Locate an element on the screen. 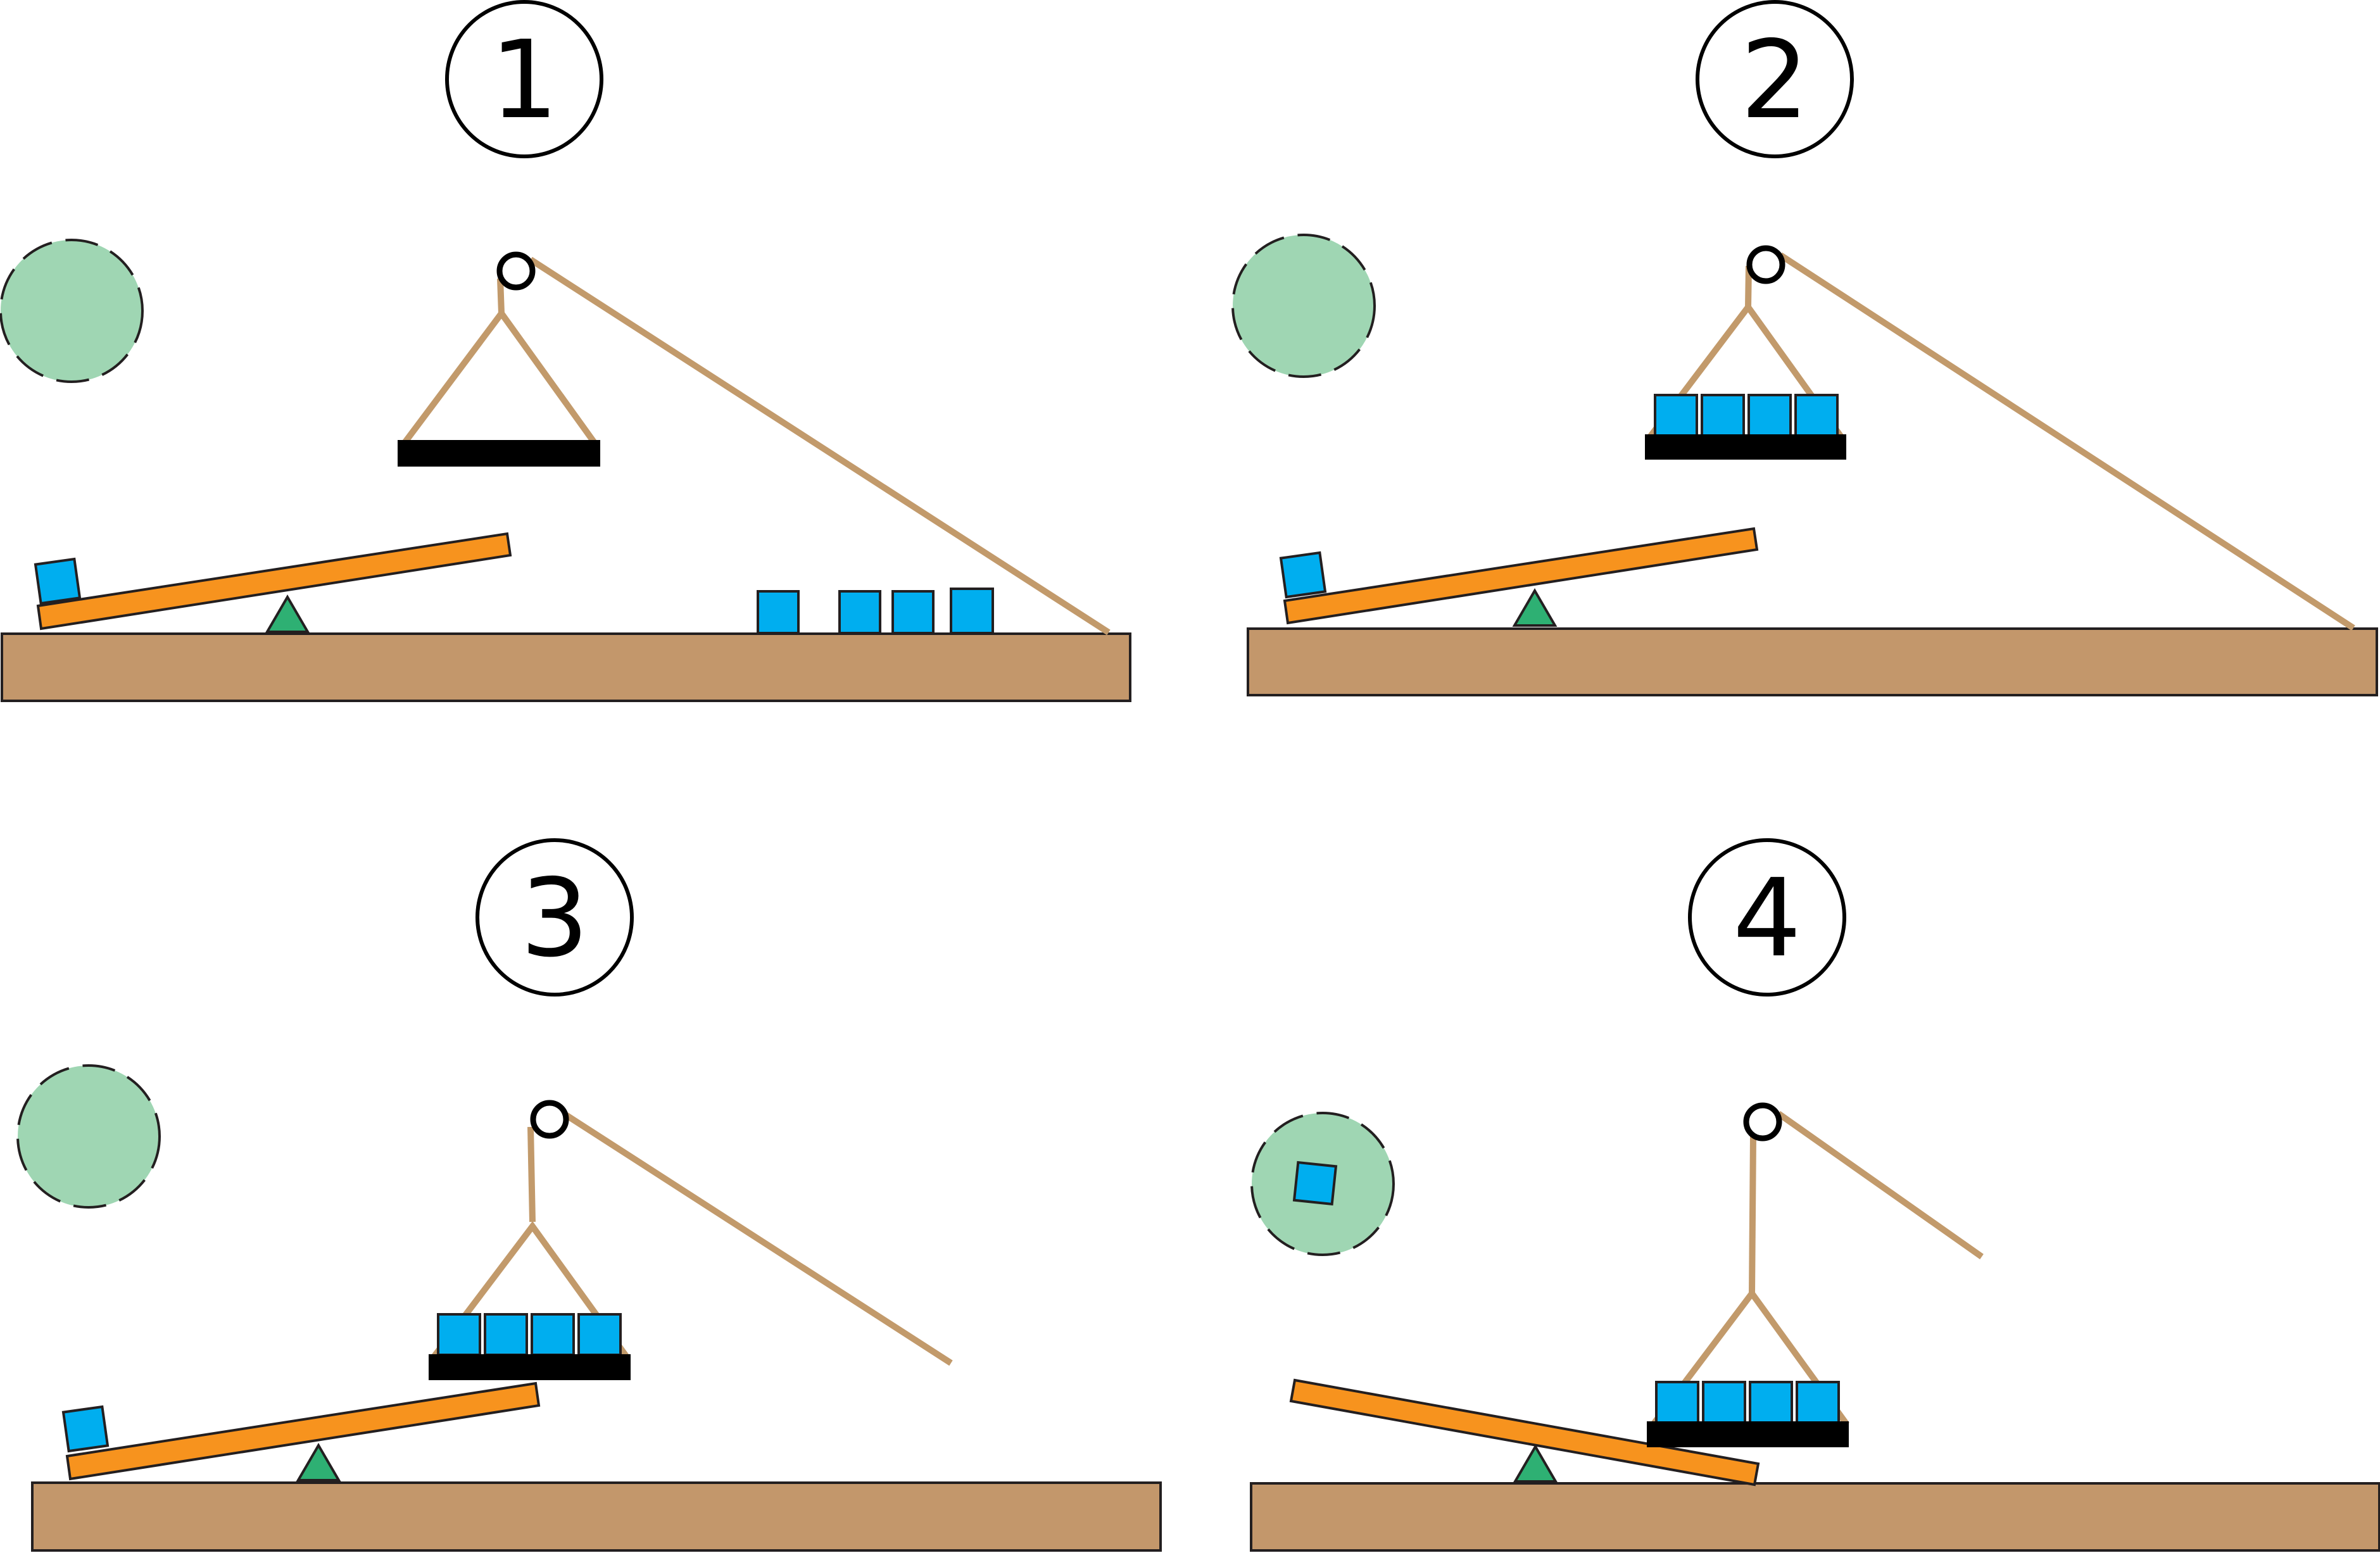  panel-2-pulley-rope is located at coordinates (2067, 441).